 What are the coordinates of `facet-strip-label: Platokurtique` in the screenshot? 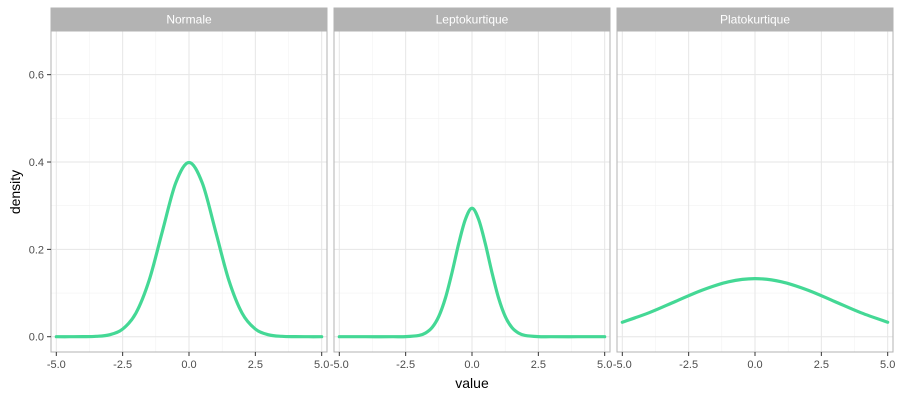 It's located at (755, 20).